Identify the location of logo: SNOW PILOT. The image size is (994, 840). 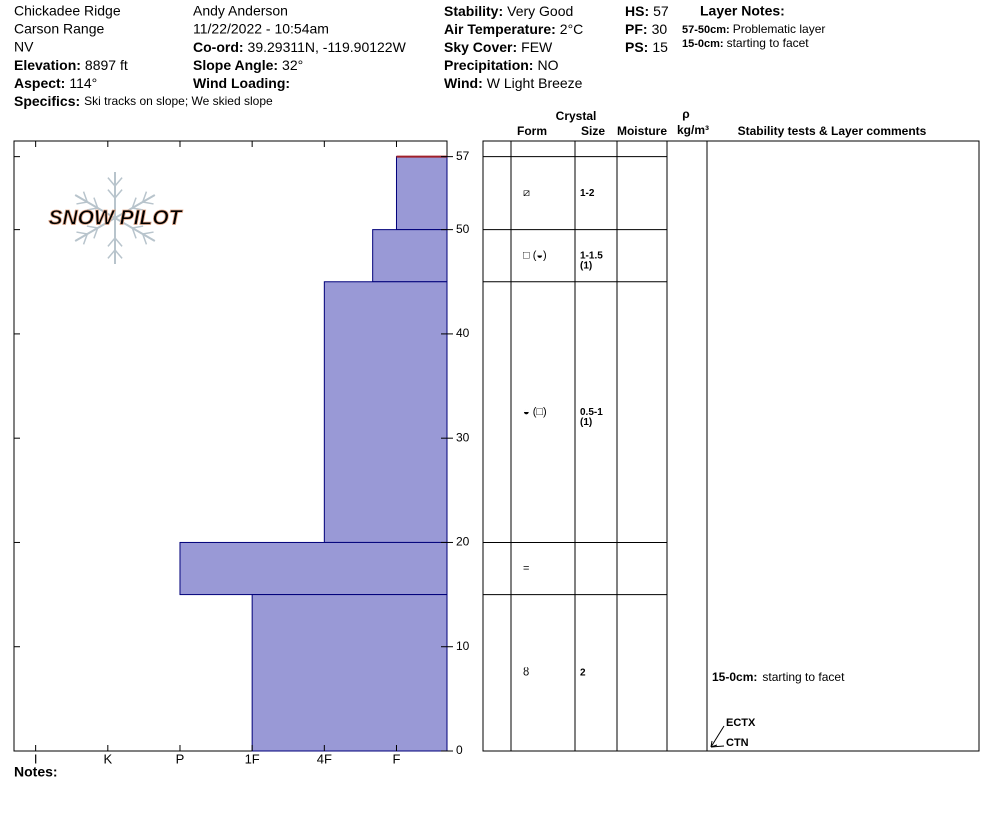
(116, 218).